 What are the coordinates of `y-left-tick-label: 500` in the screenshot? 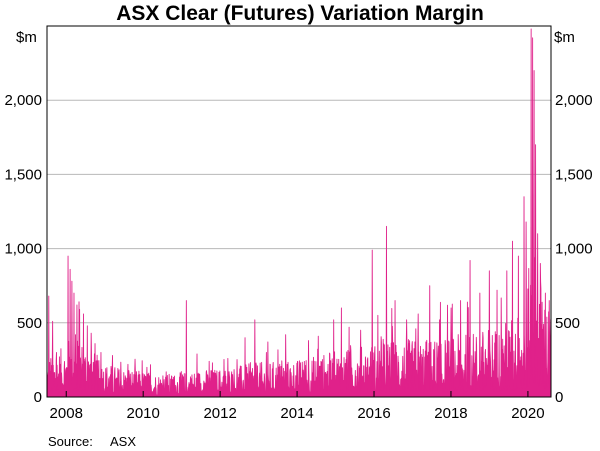 It's located at (29, 323).